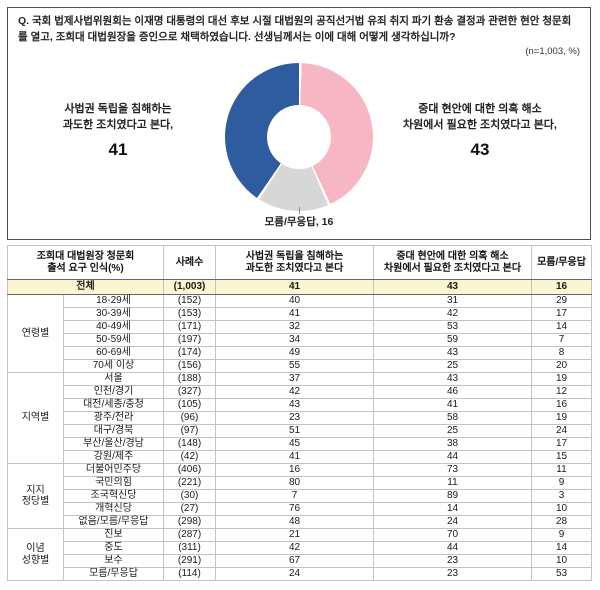 The width and height of the screenshot is (600, 590). What do you see at coordinates (294, 262) in the screenshot?
I see `header-opinion-excessive: 사법권 독립을 침해하는 과도한 조치였다고 본다` at bounding box center [294, 262].